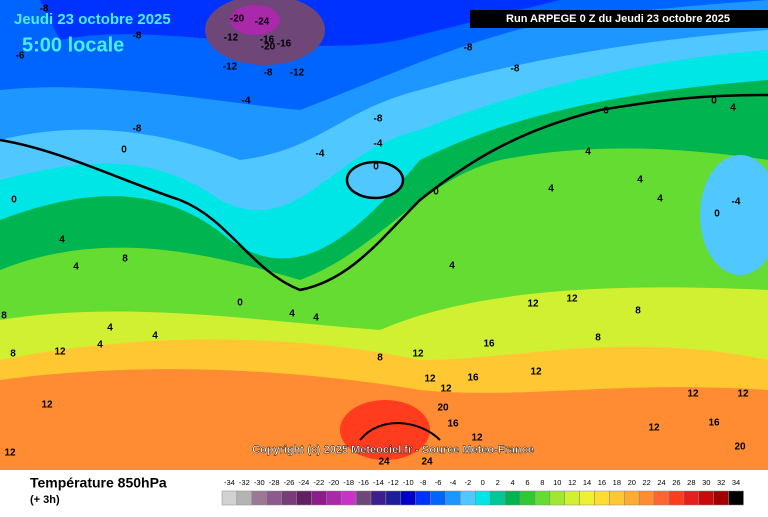  What do you see at coordinates (423, 482) in the screenshot?
I see `legend-label: -8` at bounding box center [423, 482].